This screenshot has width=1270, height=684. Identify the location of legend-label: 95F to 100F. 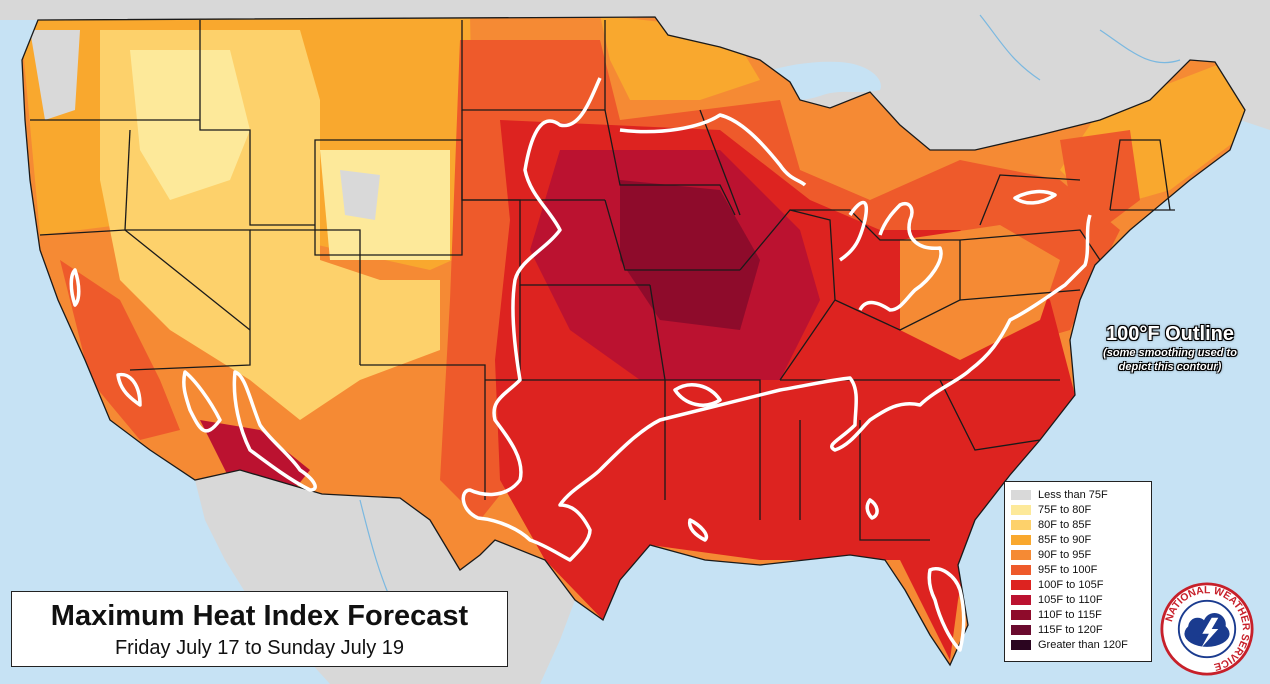
(1068, 569).